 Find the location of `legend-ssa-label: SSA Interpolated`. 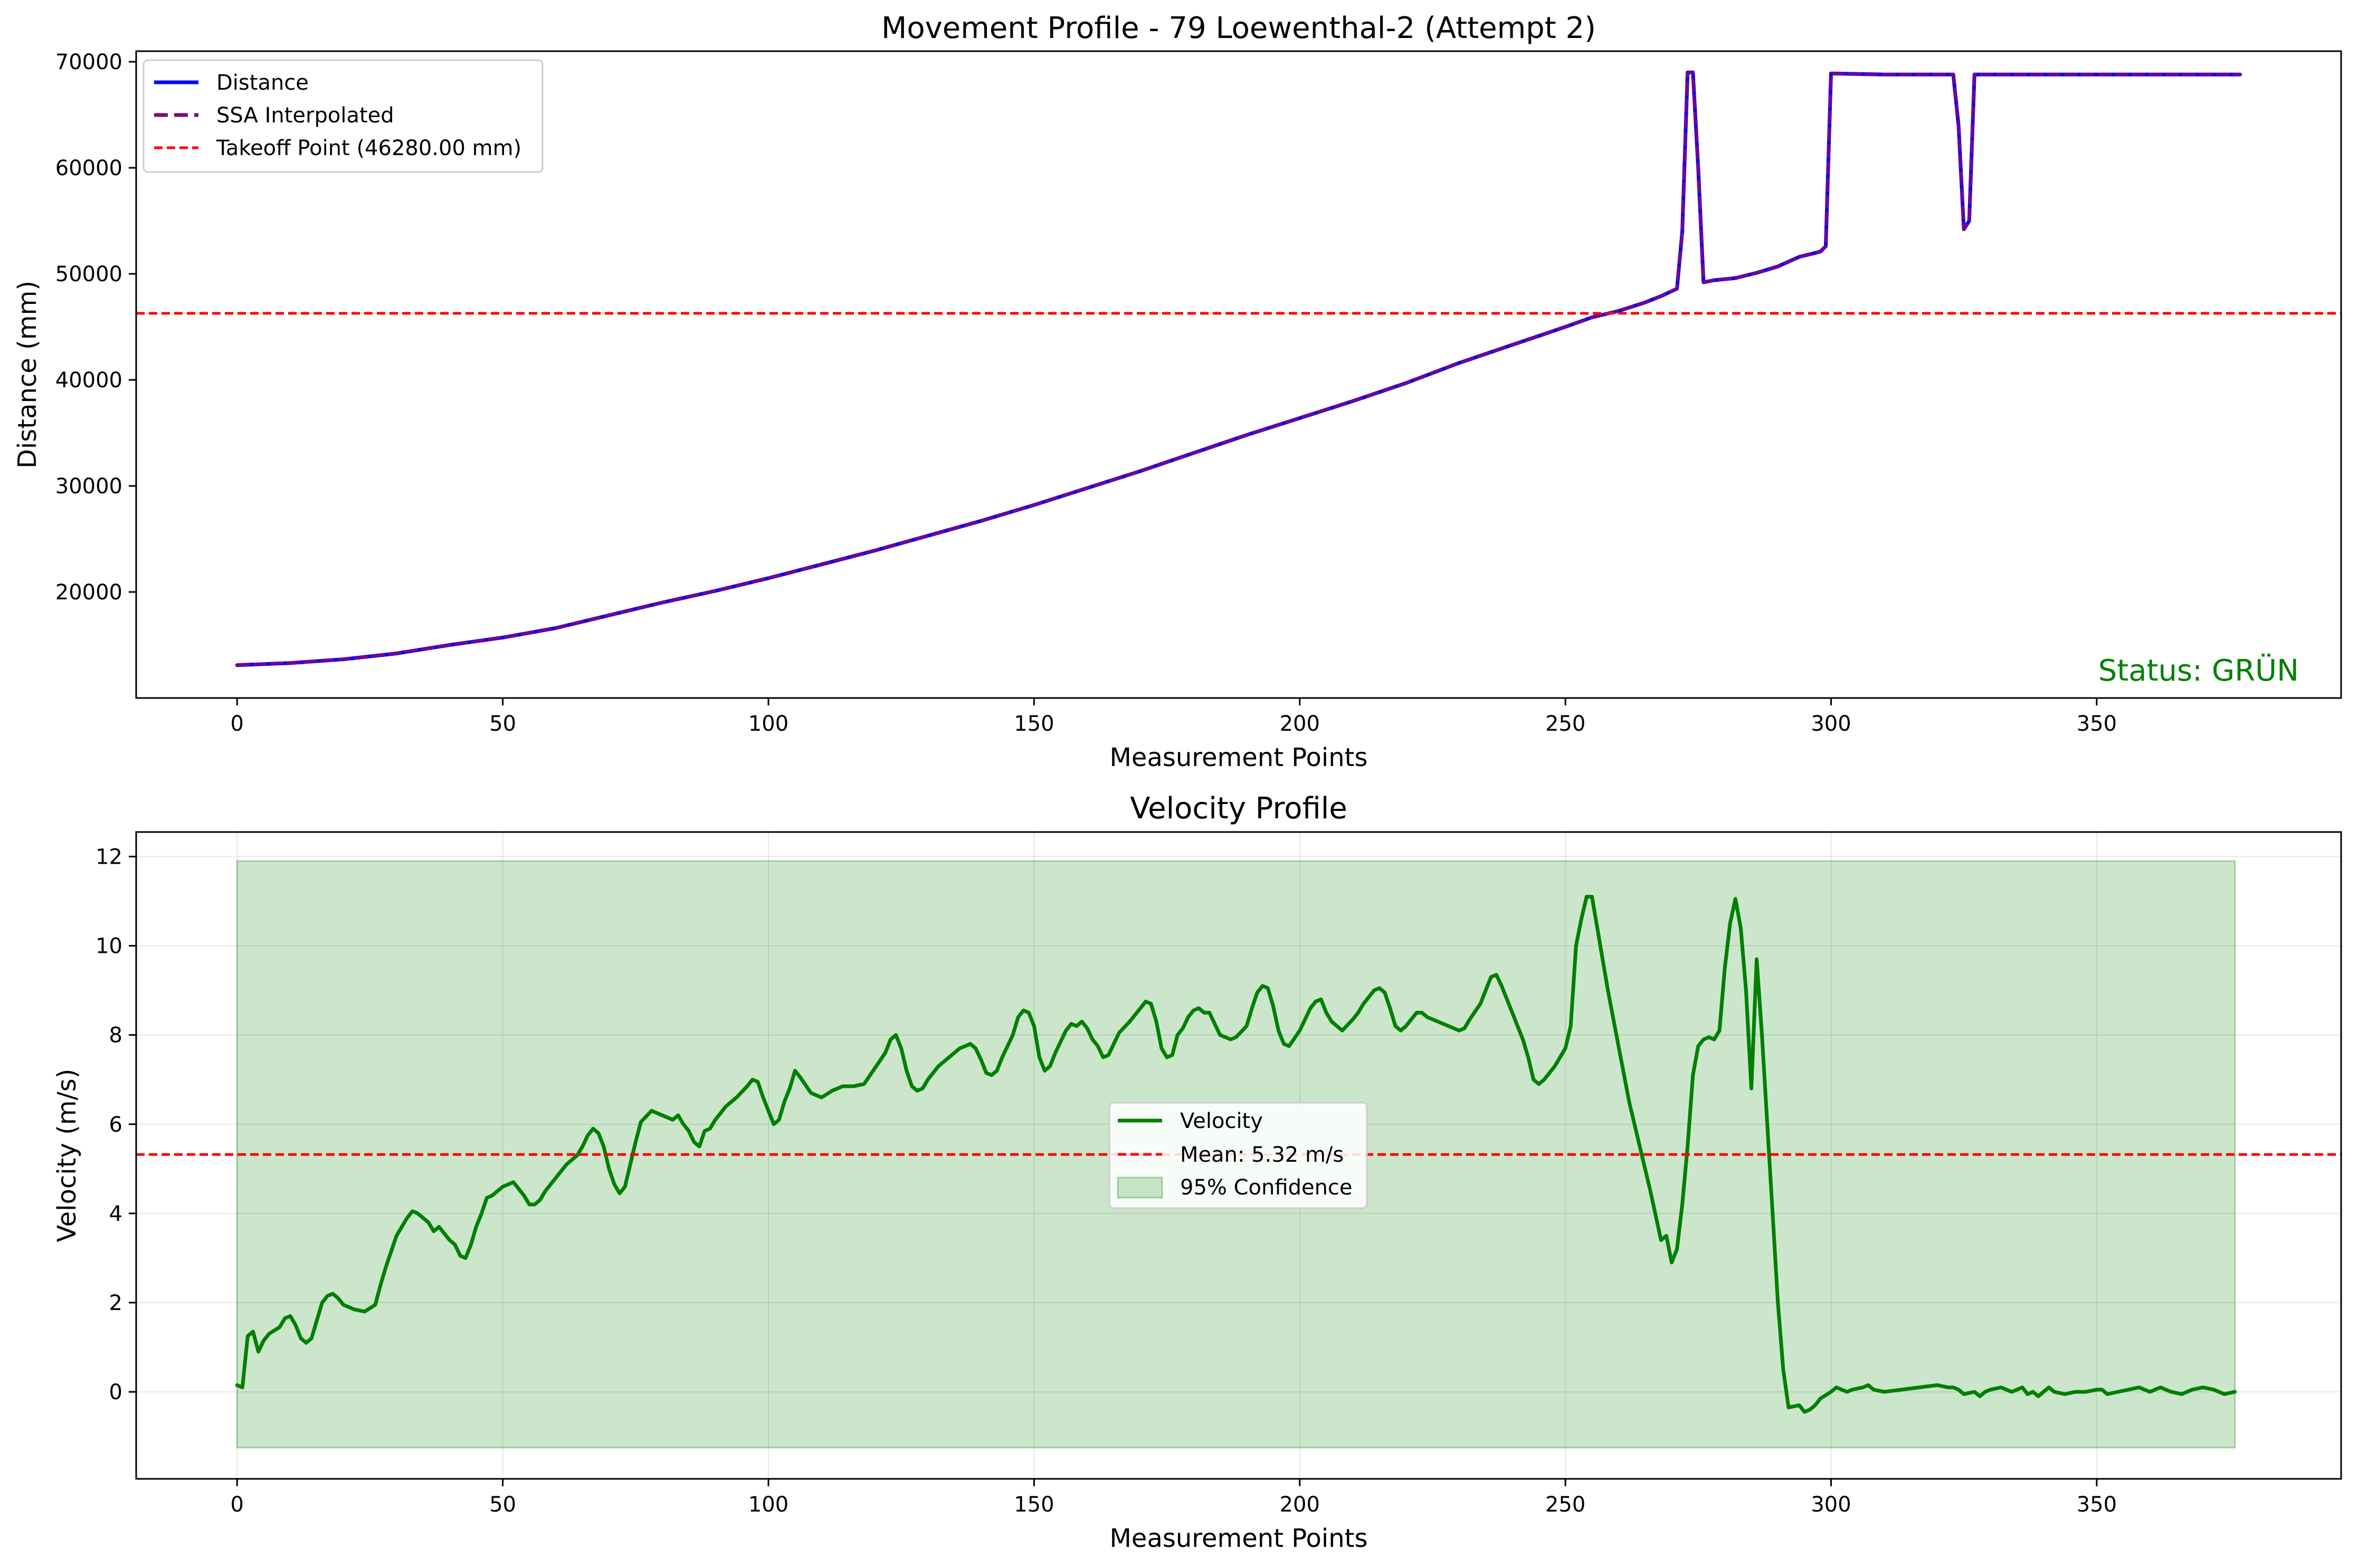

legend-ssa-label: SSA Interpolated is located at coordinates (305, 115).